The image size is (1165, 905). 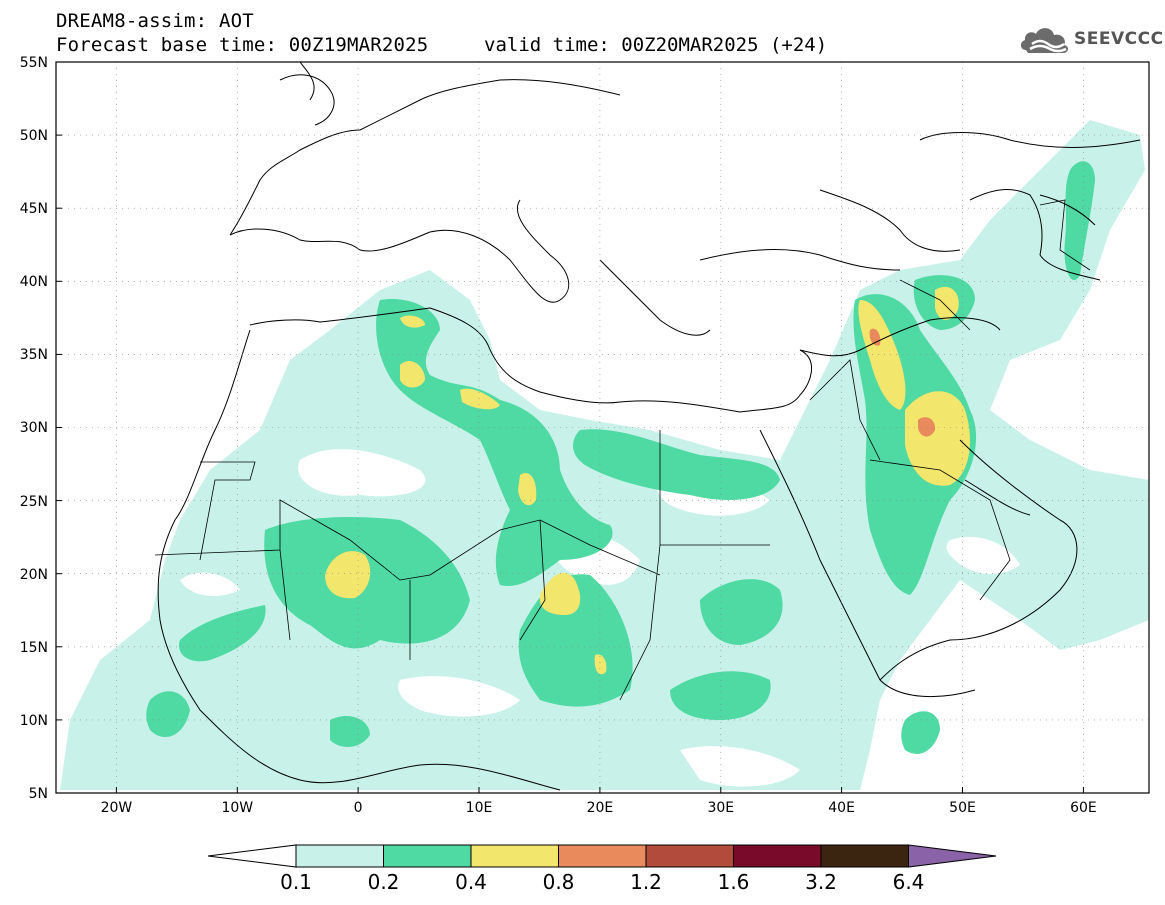 I want to click on colorbar-label: 3.2, so click(x=821, y=882).